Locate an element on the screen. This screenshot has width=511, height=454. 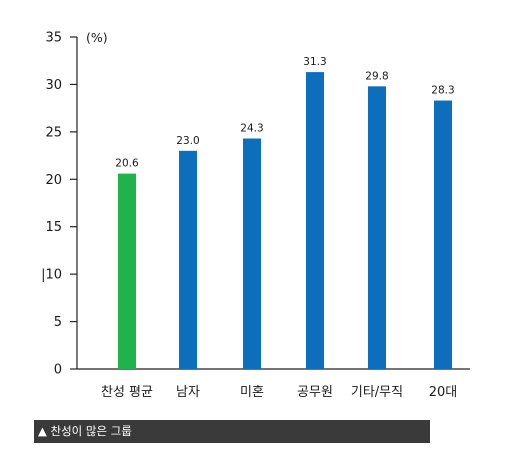
category-label: 미혼 is located at coordinates (252, 392).